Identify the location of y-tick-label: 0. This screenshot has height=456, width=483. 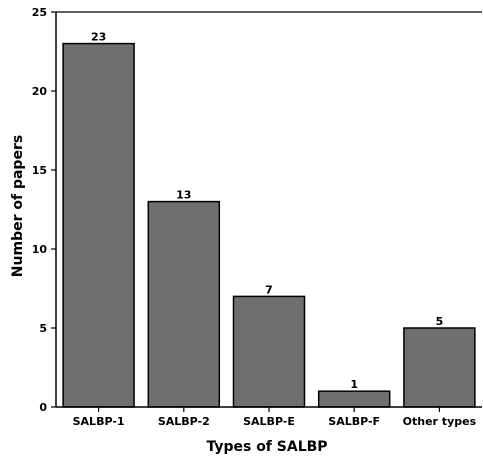
(43, 407).